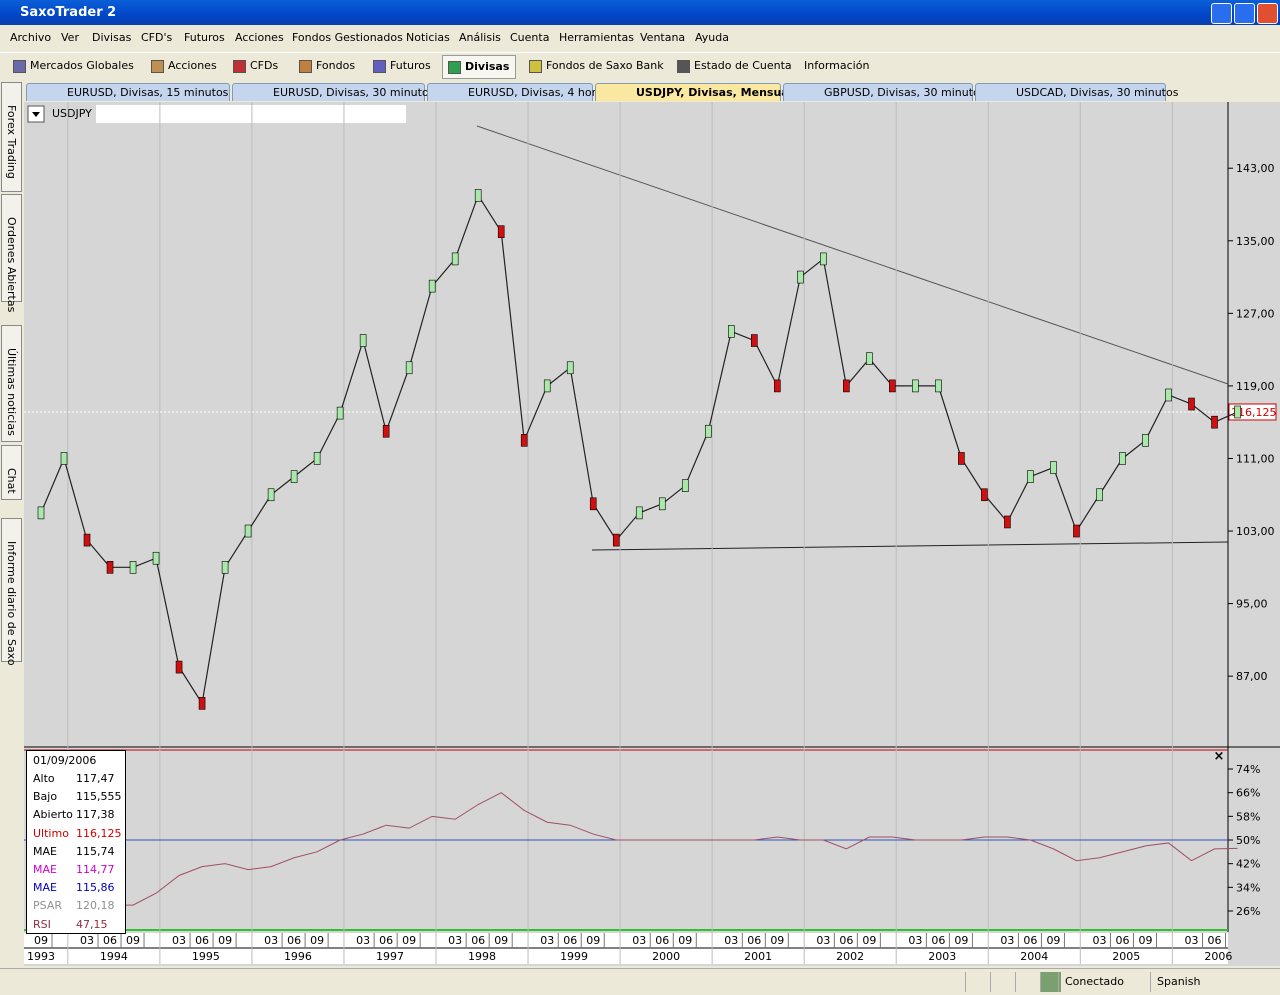  Describe the element at coordinates (402, 66) in the screenshot. I see `toolbar-button: Futuros` at that location.